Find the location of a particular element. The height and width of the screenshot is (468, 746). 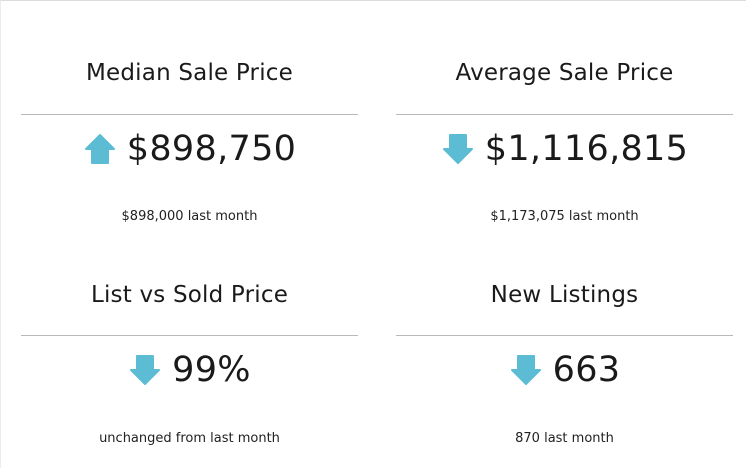

stat-value-row: $898,750 is located at coordinates (189, 149).